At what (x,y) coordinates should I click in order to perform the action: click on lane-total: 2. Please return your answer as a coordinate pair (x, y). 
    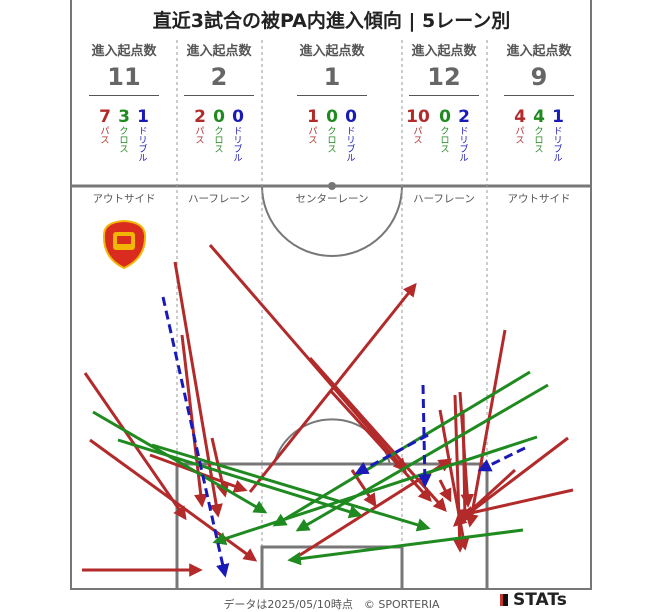
    Looking at the image, I should click on (219, 77).